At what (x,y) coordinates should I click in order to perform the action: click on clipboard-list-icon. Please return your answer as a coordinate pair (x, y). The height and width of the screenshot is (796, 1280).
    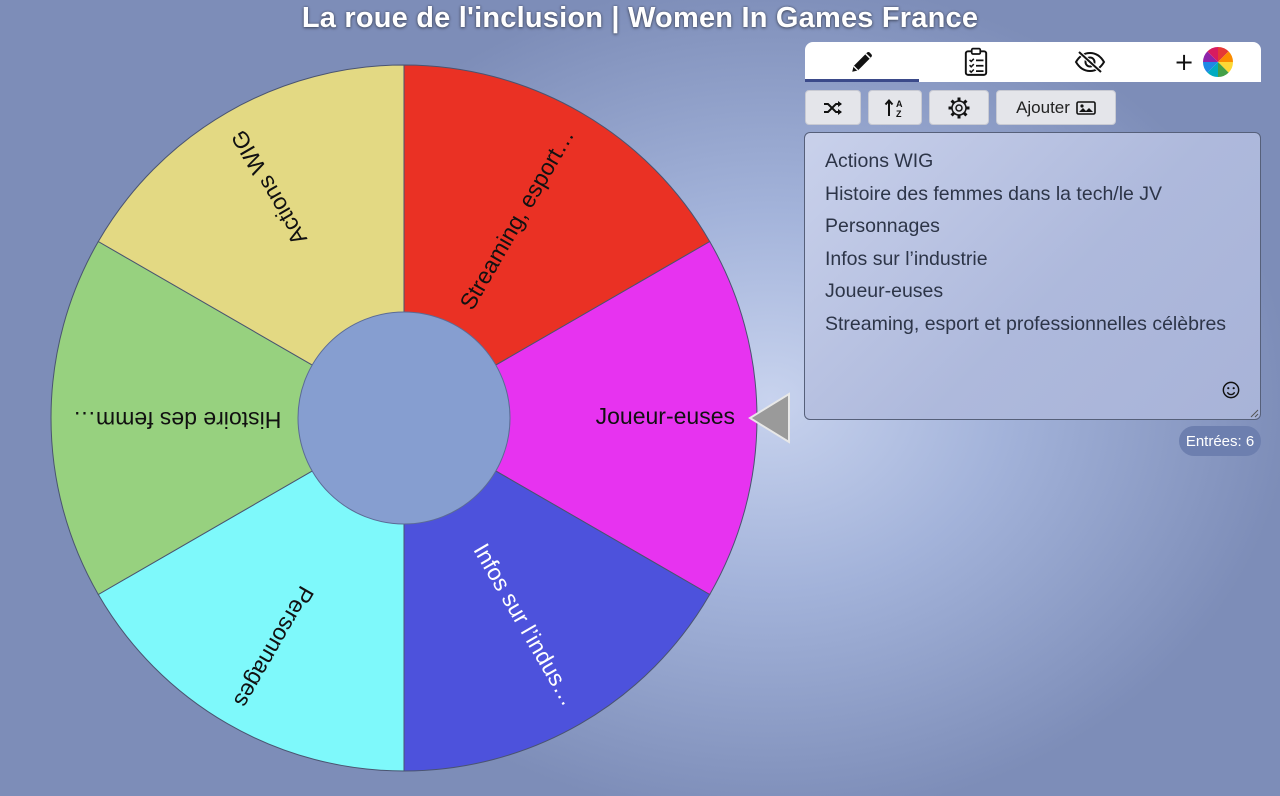
    Looking at the image, I should click on (976, 61).